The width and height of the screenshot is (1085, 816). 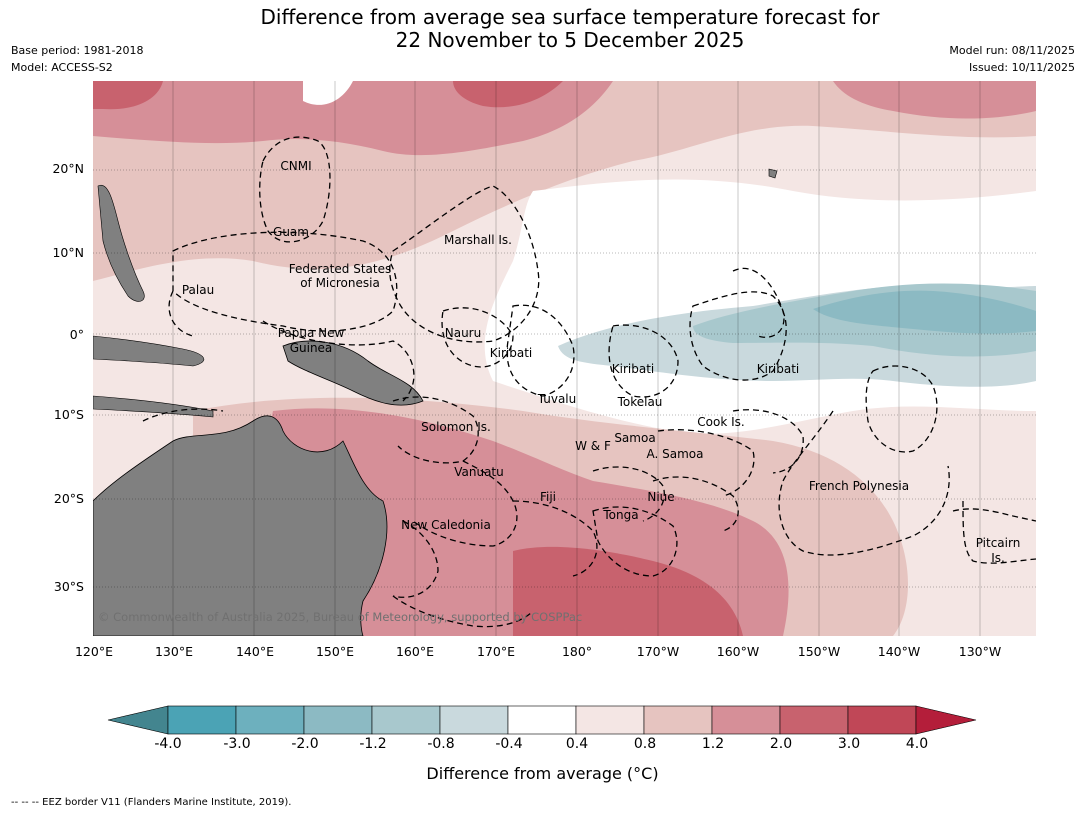 What do you see at coordinates (237, 744) in the screenshot?
I see `colorbar-label: -3.0` at bounding box center [237, 744].